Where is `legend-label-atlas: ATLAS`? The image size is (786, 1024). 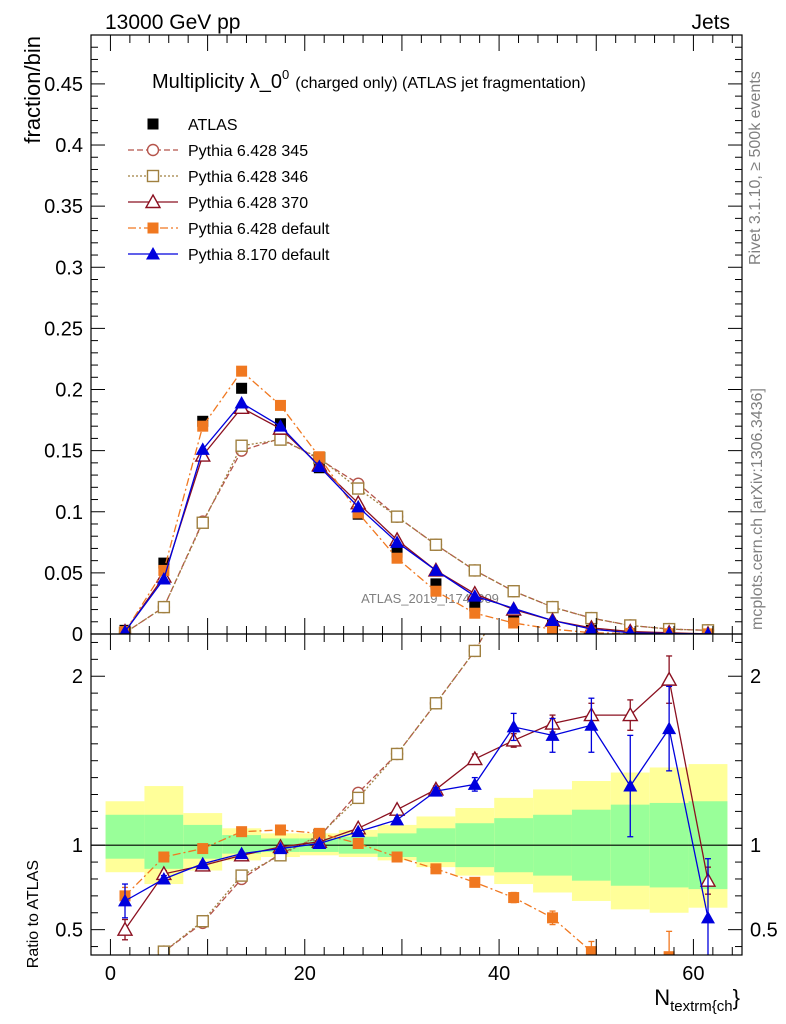 legend-label-atlas: ATLAS is located at coordinates (213, 125).